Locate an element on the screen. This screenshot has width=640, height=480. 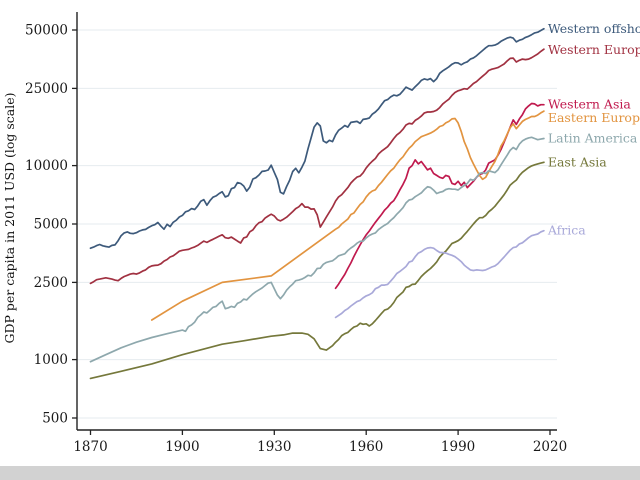
series-label-western-offshoots: Western offshoots is located at coordinates (594, 28).